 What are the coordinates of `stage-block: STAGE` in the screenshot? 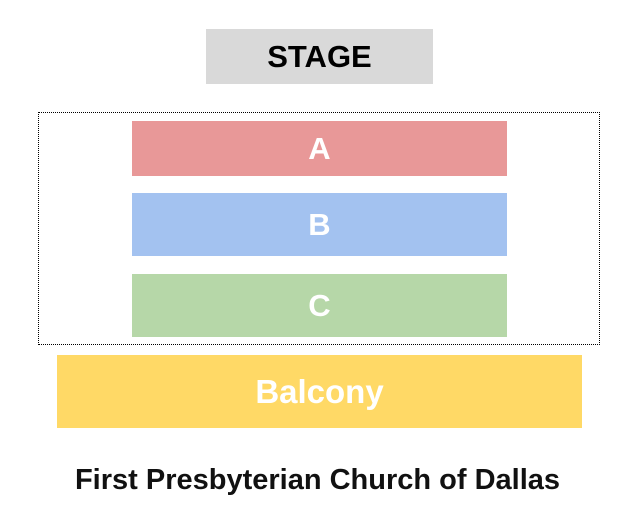 It's located at (319, 56).